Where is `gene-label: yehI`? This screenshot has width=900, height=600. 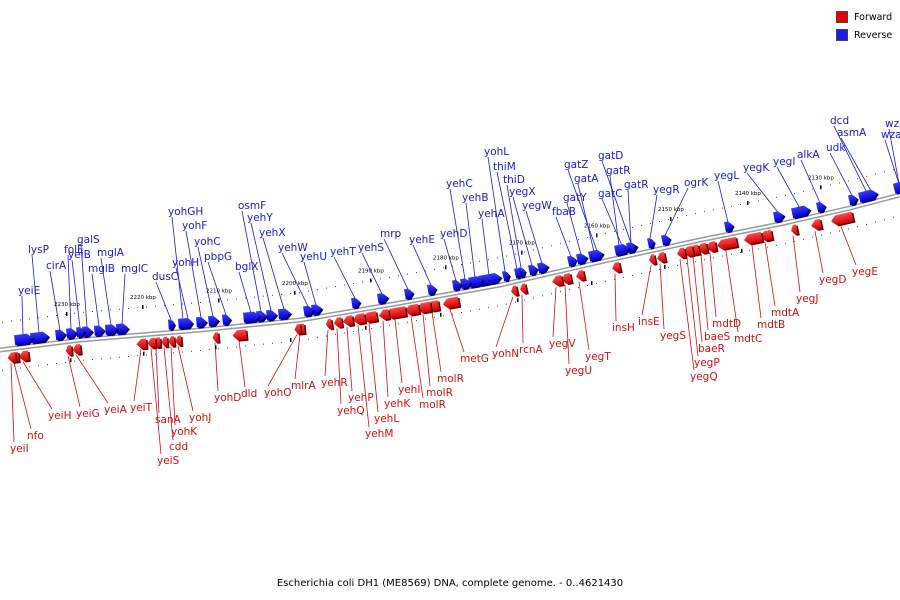
gene-label: yehI is located at coordinates (409, 390).